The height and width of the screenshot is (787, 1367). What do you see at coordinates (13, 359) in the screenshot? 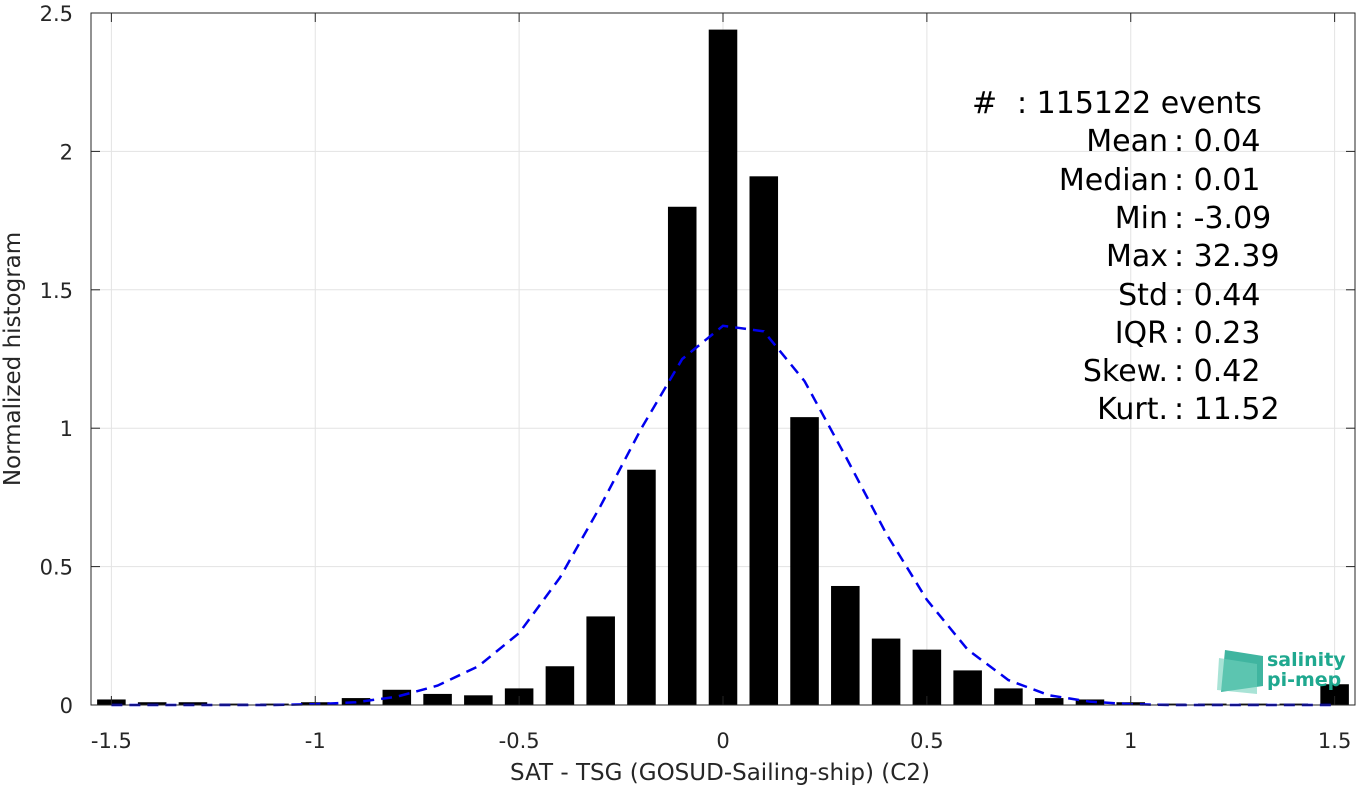
I see `y-axis-label: Normalized histogram` at bounding box center [13, 359].